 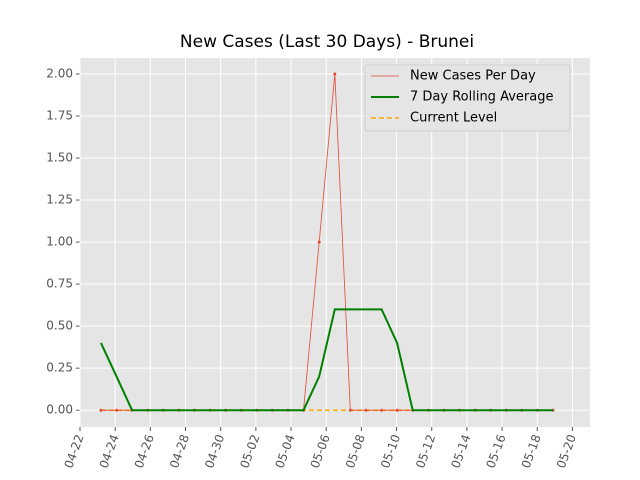 I want to click on x-tick-label: 05-12, so click(x=425, y=452).